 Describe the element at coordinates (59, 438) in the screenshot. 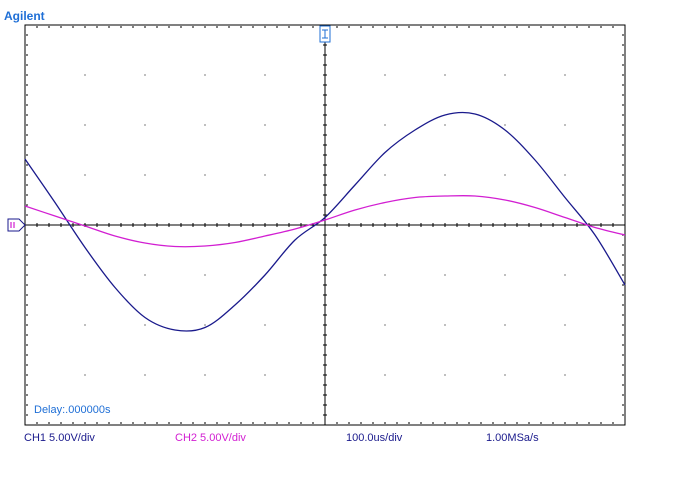

I see `ch1-scale-label: CH1 5.00V/div` at that location.